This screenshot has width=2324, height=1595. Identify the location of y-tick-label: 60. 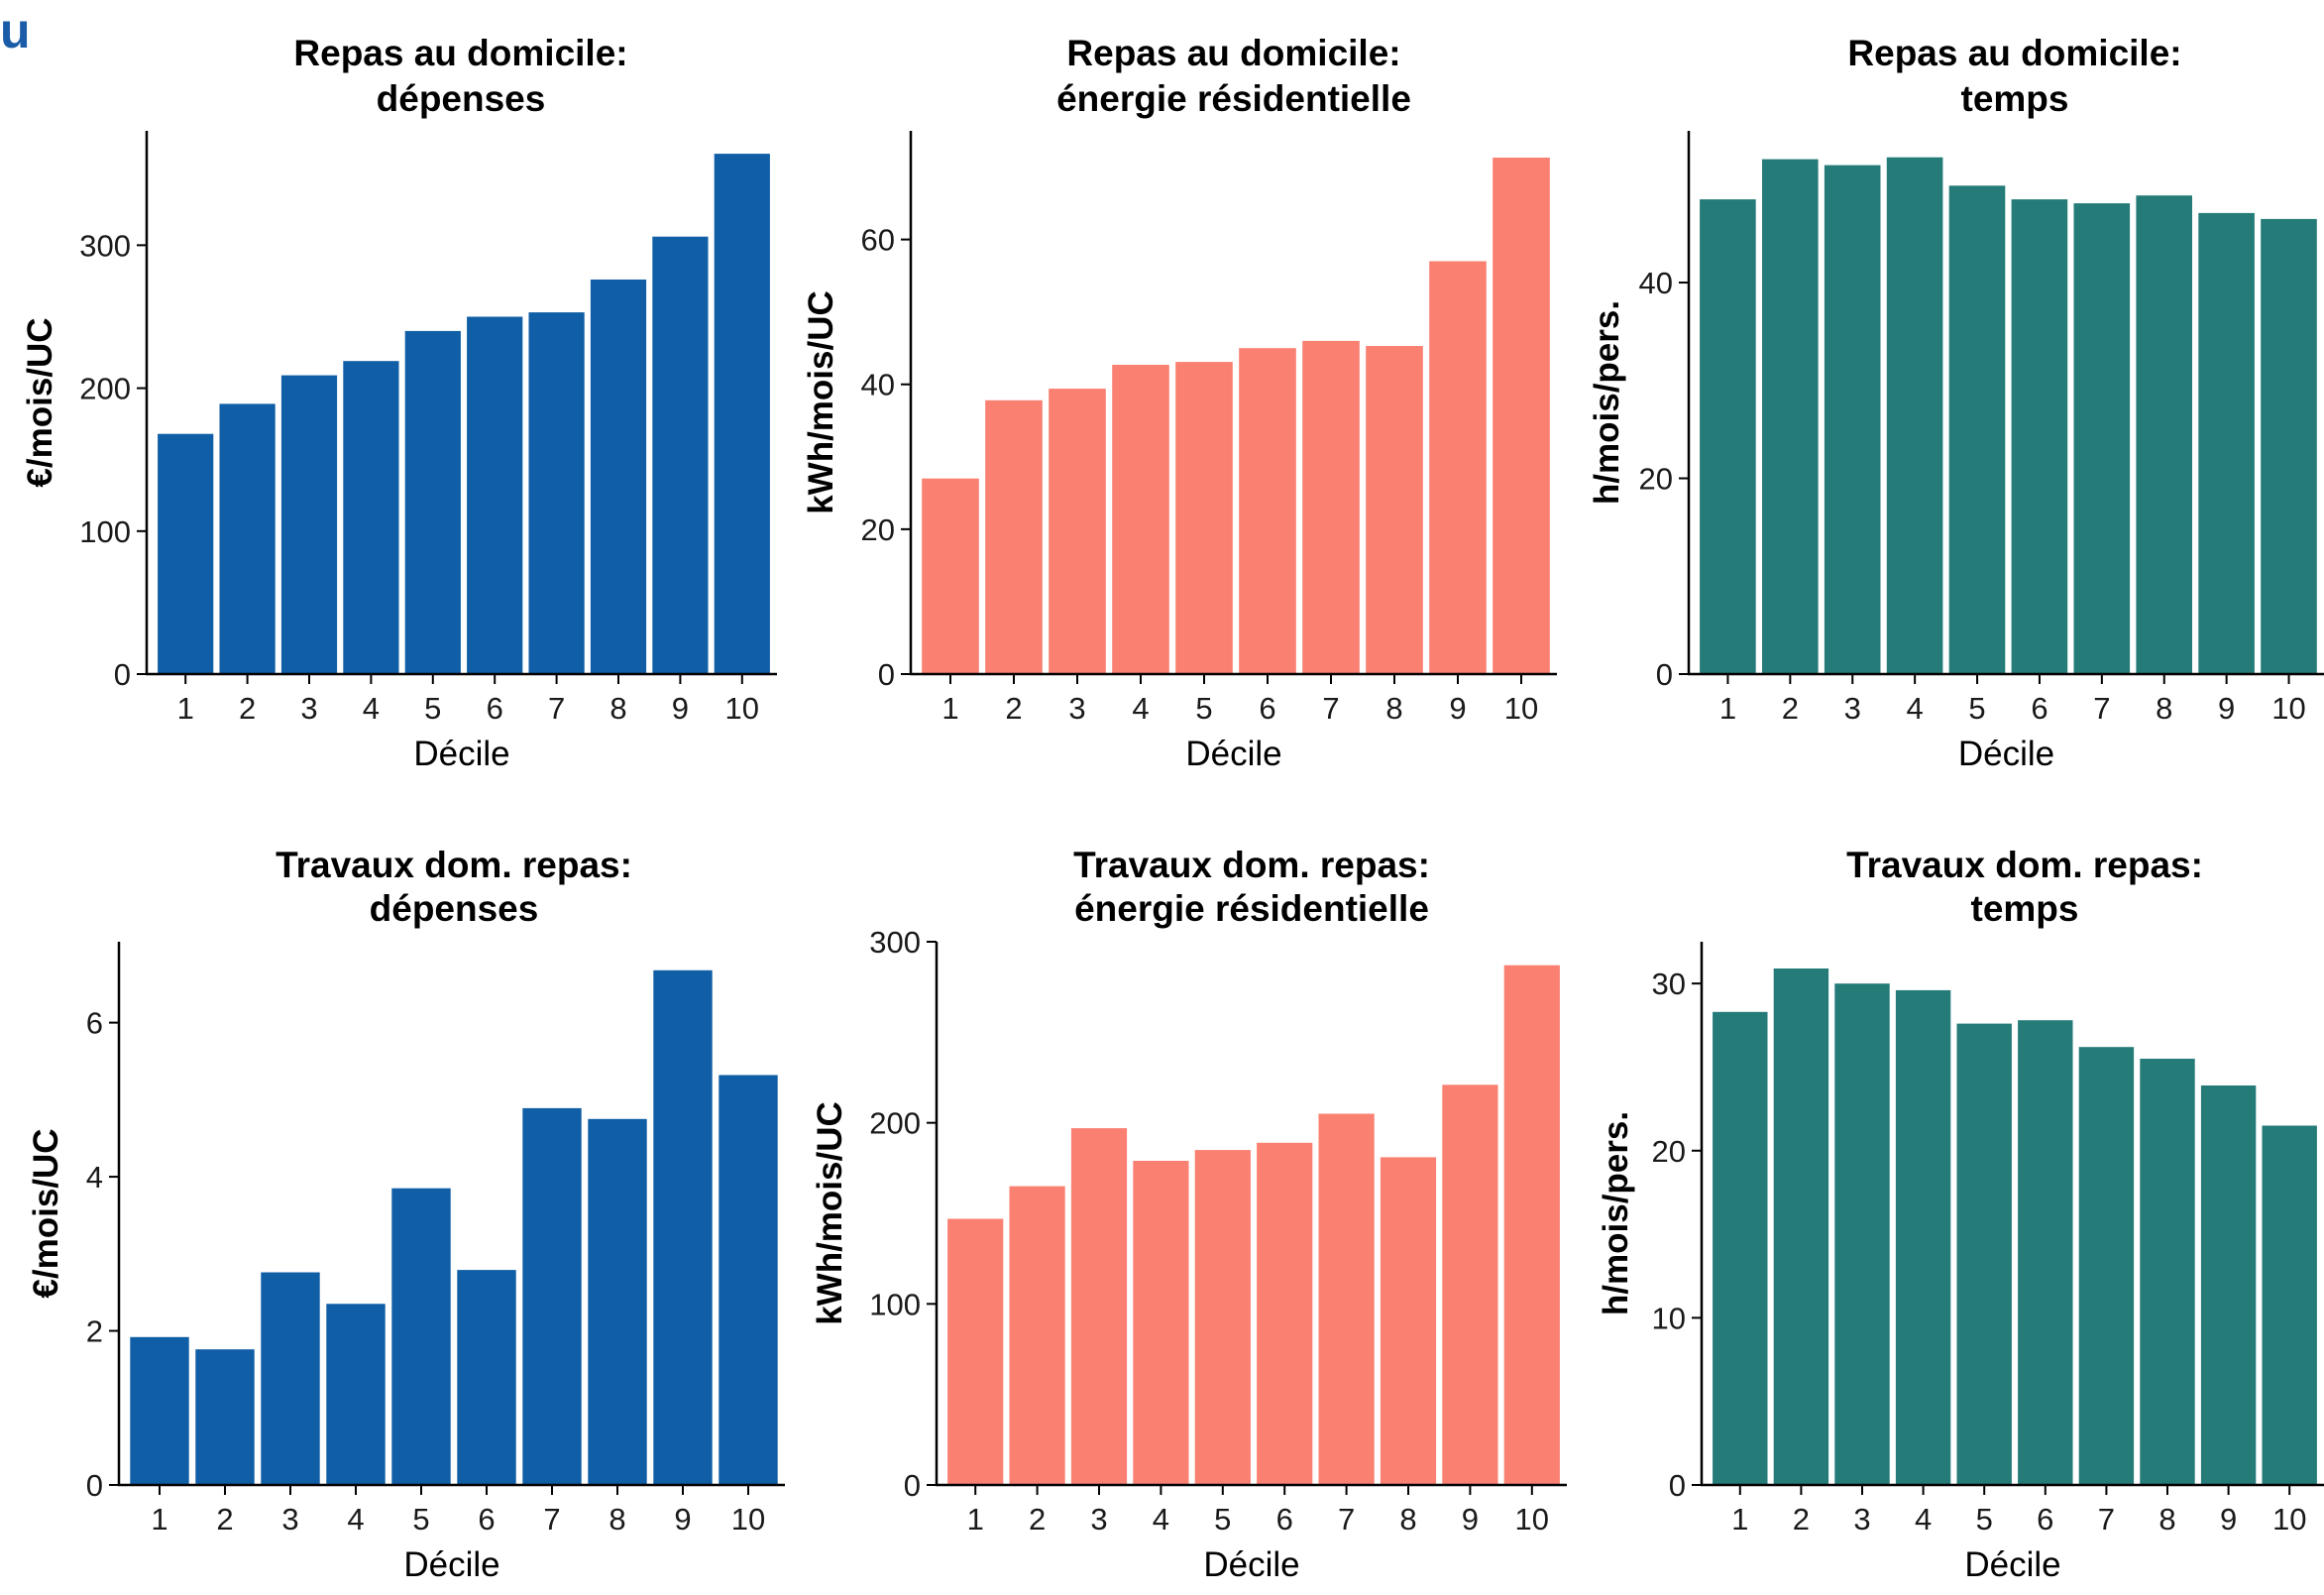
(878, 240).